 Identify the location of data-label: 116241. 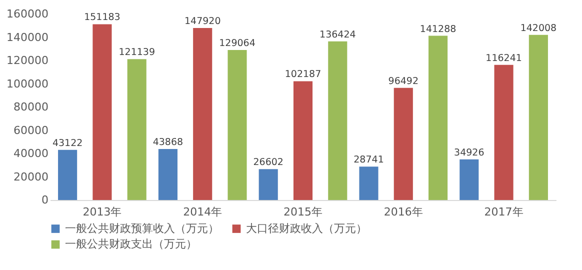
(504, 58).